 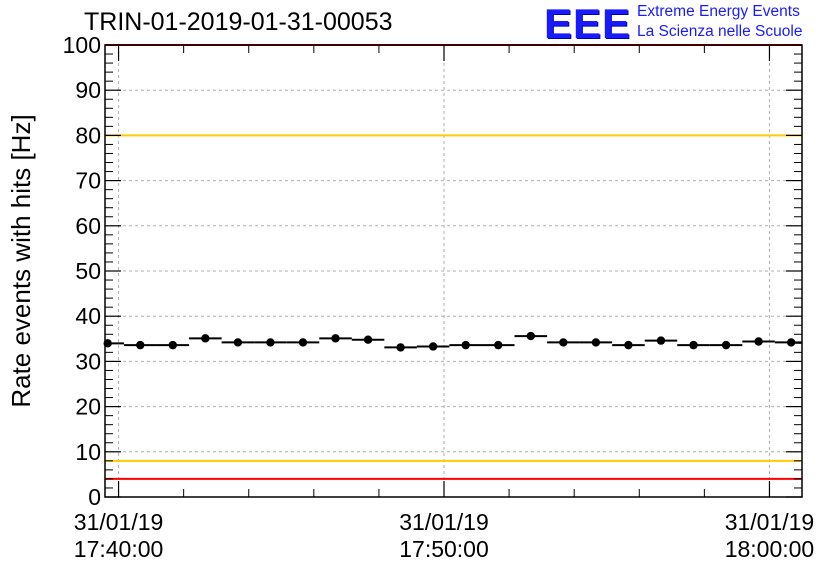 What do you see at coordinates (588, 23) in the screenshot?
I see `eee-logo: EEE` at bounding box center [588, 23].